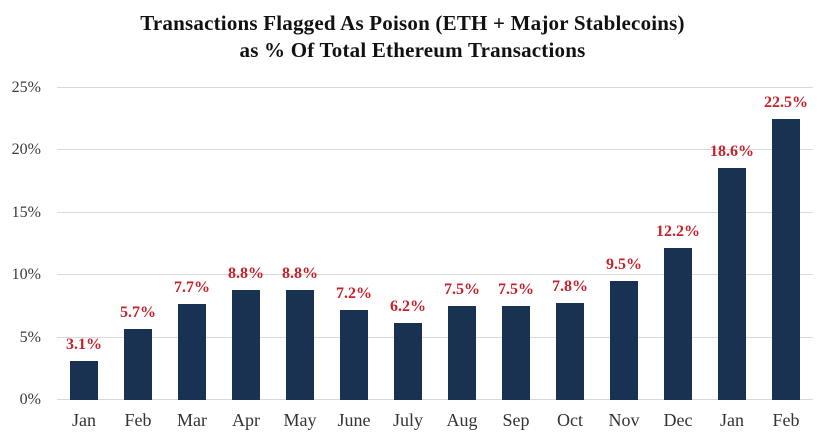 The width and height of the screenshot is (825, 444). What do you see at coordinates (624, 244) in the screenshot?
I see `bar-slot: 9.5%` at bounding box center [624, 244].